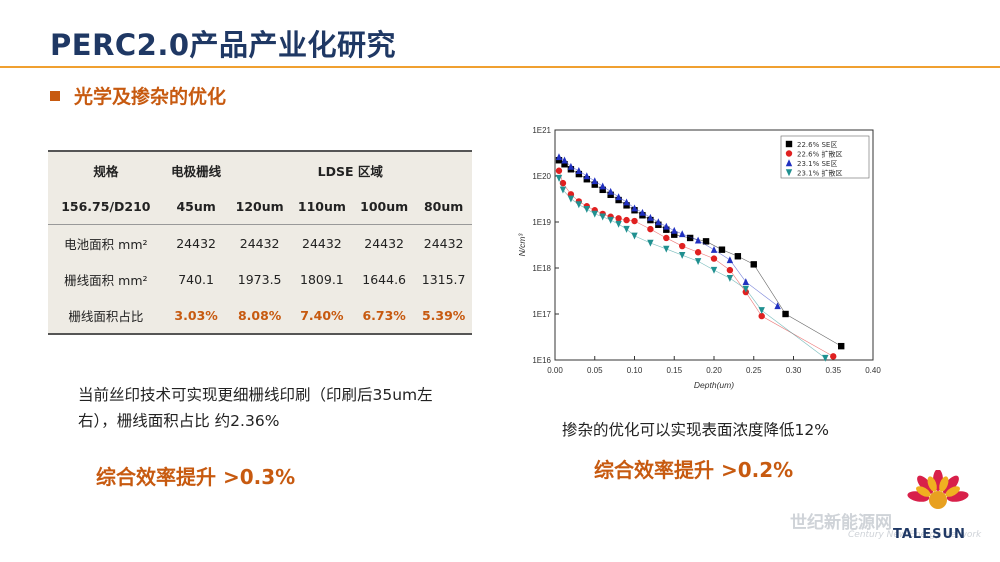 The height and width of the screenshot is (562, 1000). I want to click on table-cell: 6.73%, so click(384, 315).